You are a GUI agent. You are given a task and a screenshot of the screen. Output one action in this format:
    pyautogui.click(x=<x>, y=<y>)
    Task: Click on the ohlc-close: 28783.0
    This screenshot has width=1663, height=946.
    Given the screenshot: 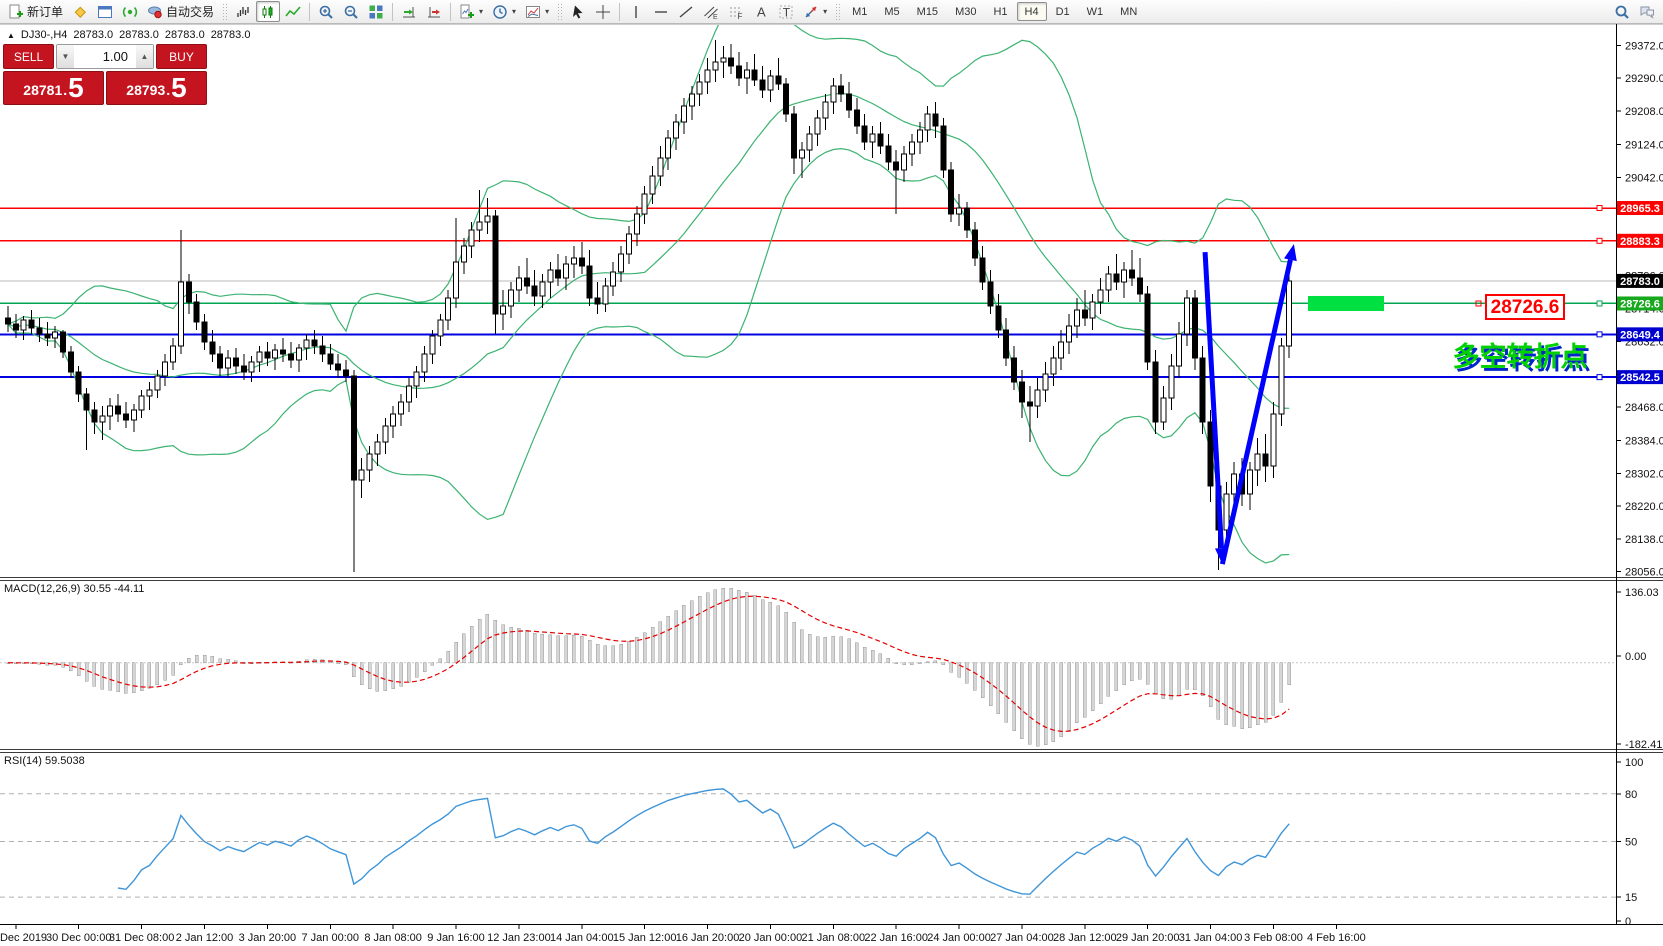 What is the action you would take?
    pyautogui.click(x=230, y=35)
    